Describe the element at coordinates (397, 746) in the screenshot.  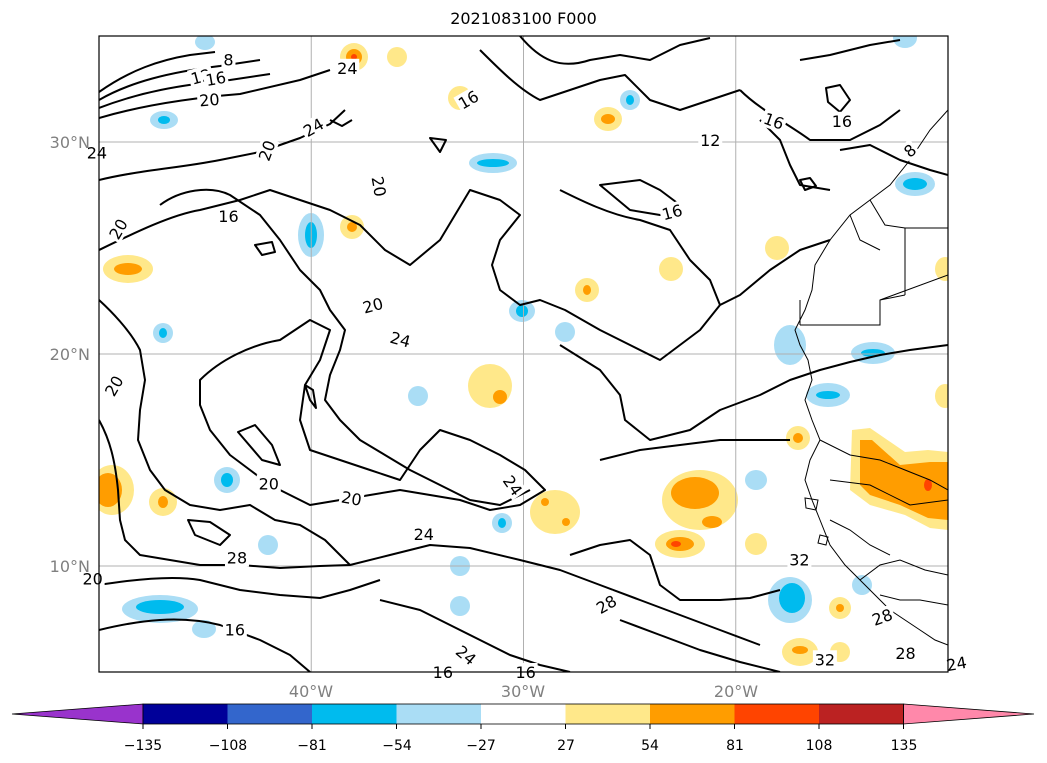
I see `colorbar-tick: −54` at that location.